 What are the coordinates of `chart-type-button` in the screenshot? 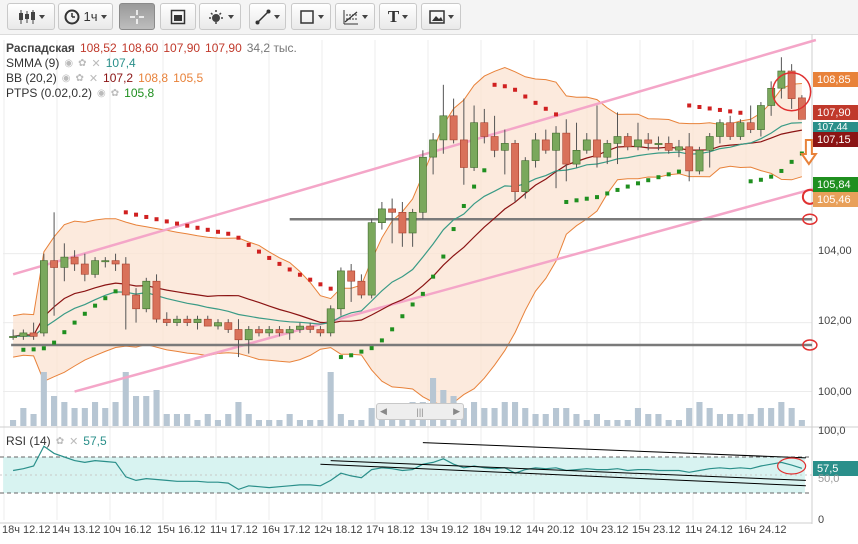 It's located at (31, 16).